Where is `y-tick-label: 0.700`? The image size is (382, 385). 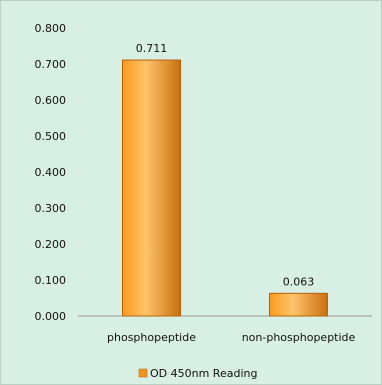 y-tick-label: 0.700 is located at coordinates (51, 64).